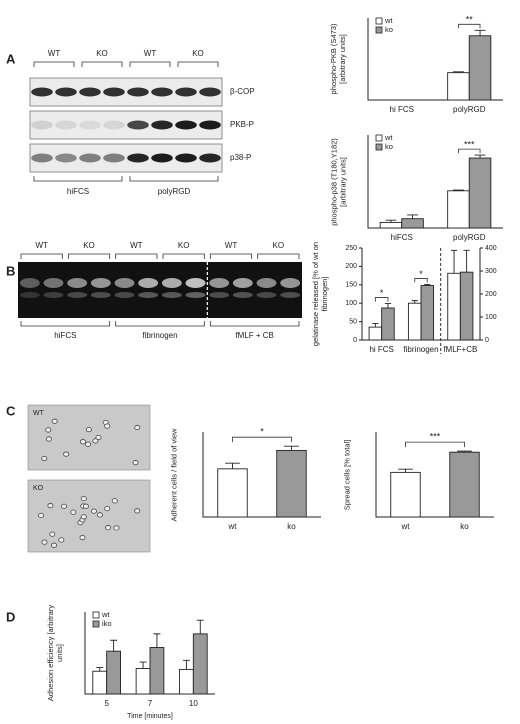 The width and height of the screenshot is (520, 724). What do you see at coordinates (11, 58) in the screenshot?
I see `panel-label: A` at bounding box center [11, 58].